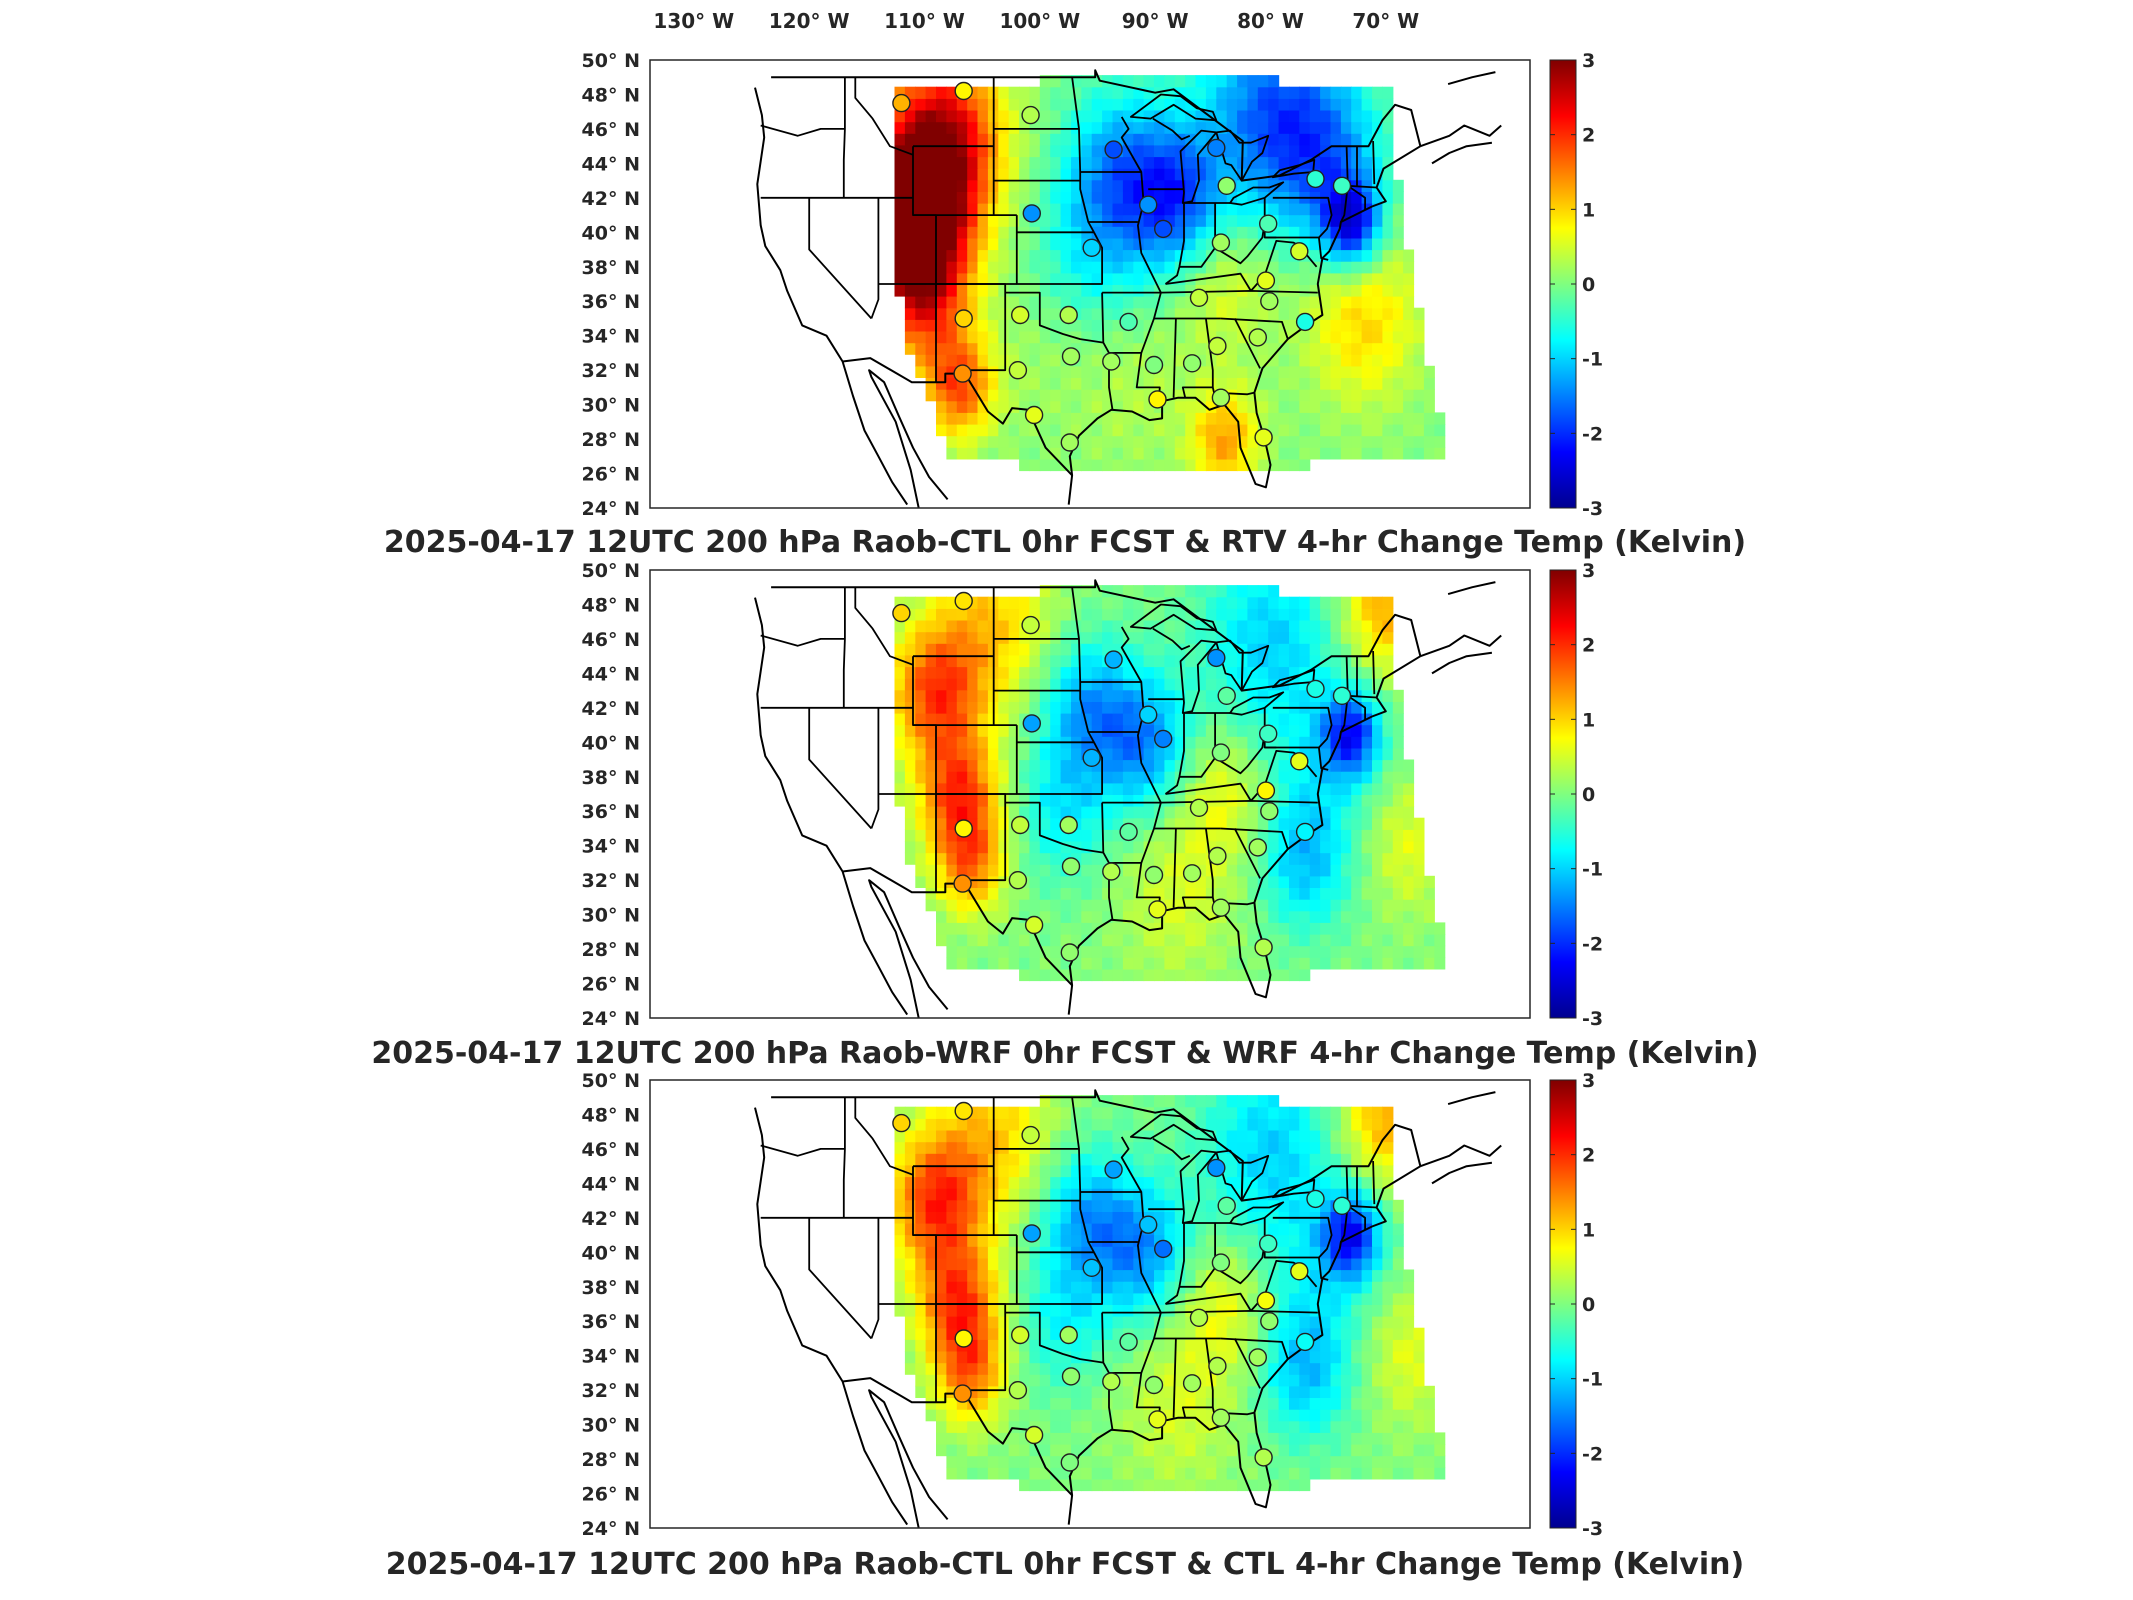 This screenshot has width=2133, height=1600. I want to click on longitude-labels: 130° W 120° W 110° W 100° W 90° W 80° W 70° W, so click(1036, 21).